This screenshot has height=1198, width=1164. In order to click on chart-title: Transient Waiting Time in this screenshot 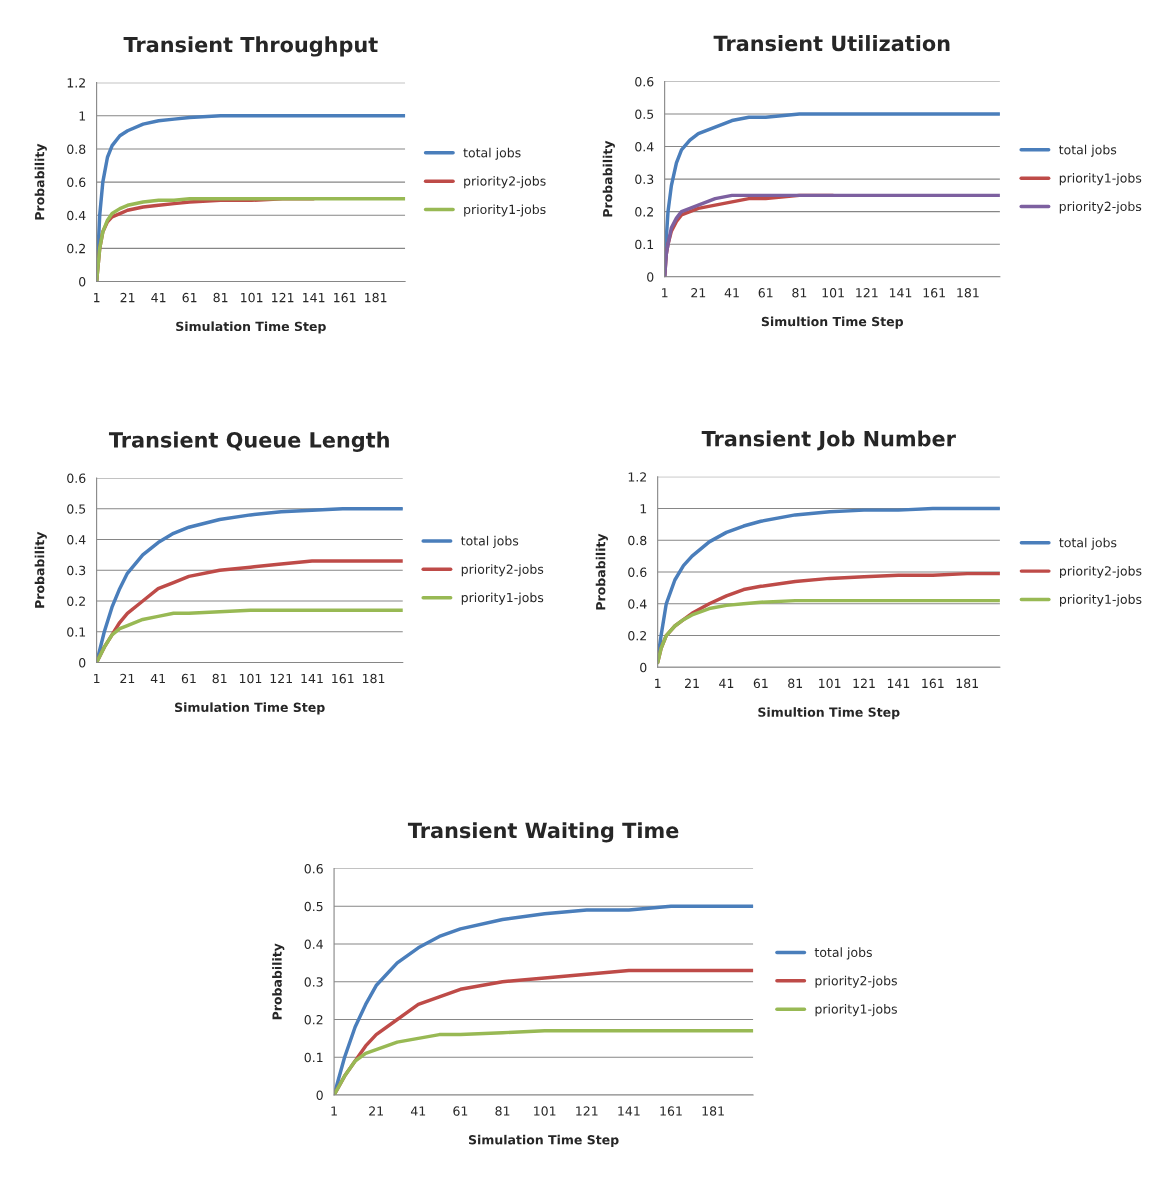, I will do `click(543, 832)`.